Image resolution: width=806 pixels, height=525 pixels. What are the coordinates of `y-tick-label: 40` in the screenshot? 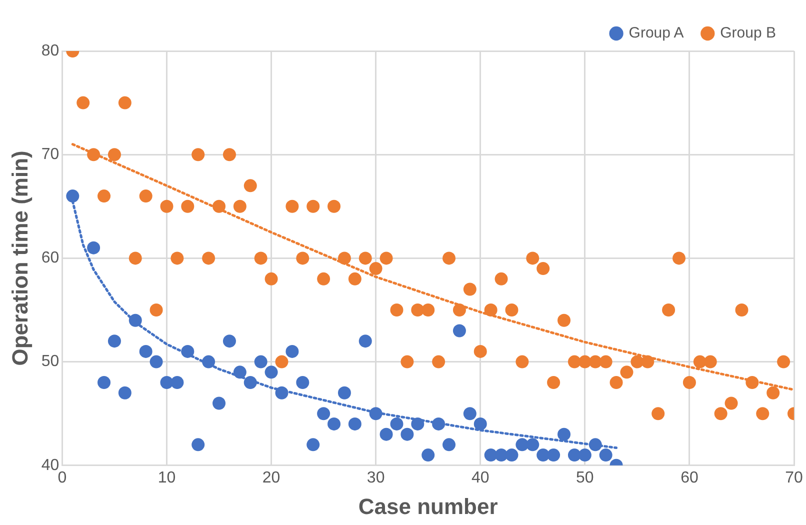 It's located at (50, 465).